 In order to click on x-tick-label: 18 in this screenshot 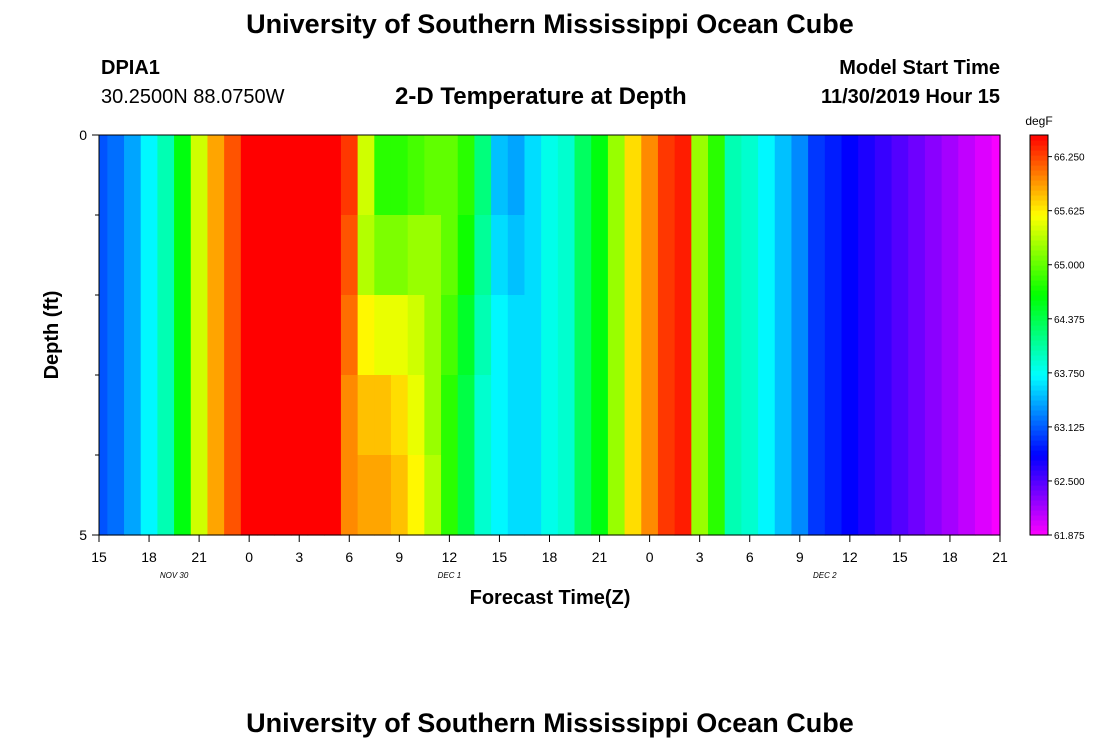, I will do `click(550, 557)`.